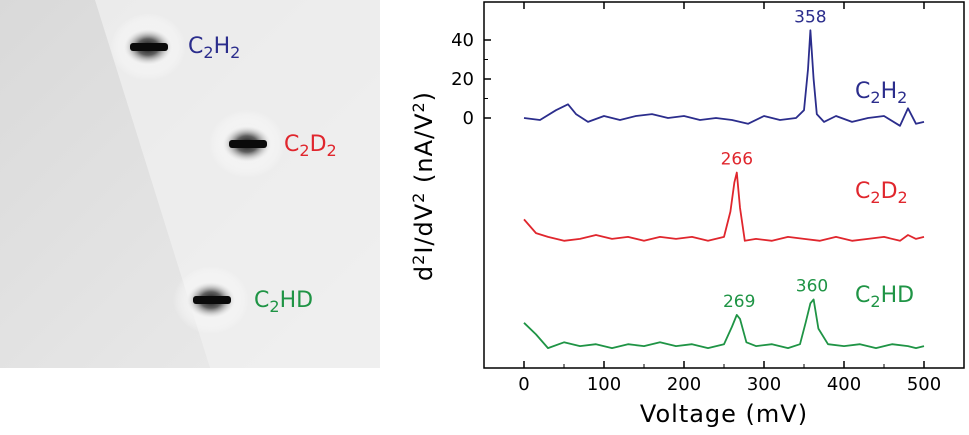  I want to click on x-tick-label: 100, so click(604, 384).